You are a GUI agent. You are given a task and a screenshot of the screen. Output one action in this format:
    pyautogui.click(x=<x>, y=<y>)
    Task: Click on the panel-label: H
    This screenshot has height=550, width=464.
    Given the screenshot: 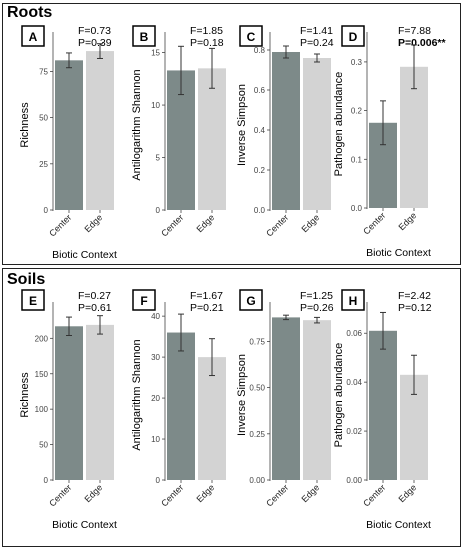 What is the action you would take?
    pyautogui.click(x=353, y=301)
    